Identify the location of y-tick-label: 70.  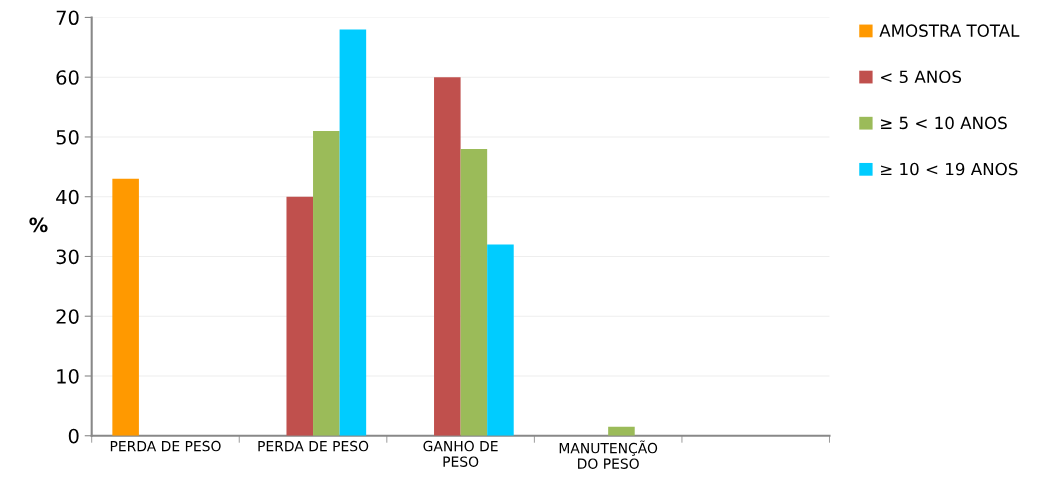
(67, 18).